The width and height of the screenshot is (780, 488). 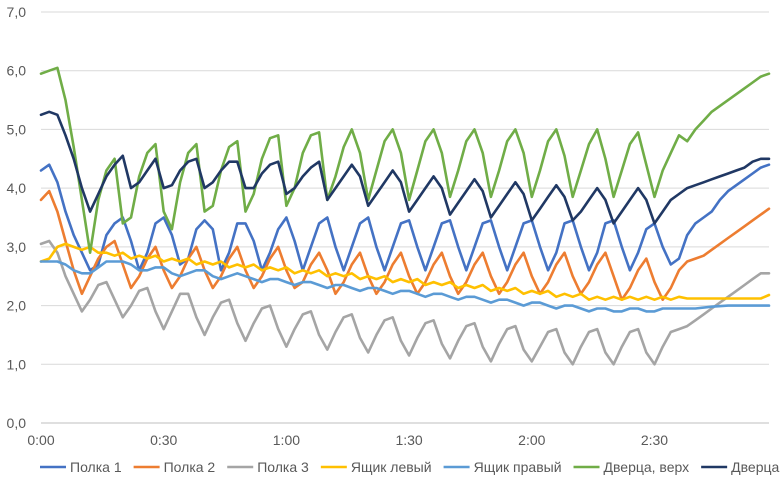 What do you see at coordinates (17, 423) in the screenshot?
I see `y-tick-label: 0,0` at bounding box center [17, 423].